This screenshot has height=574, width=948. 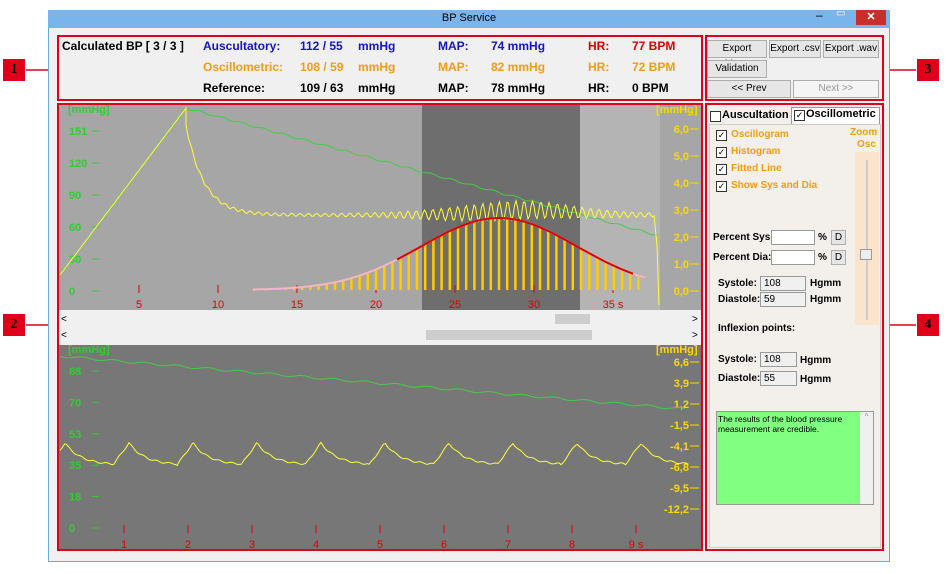 What do you see at coordinates (795, 458) in the screenshot?
I see `message-box` at bounding box center [795, 458].